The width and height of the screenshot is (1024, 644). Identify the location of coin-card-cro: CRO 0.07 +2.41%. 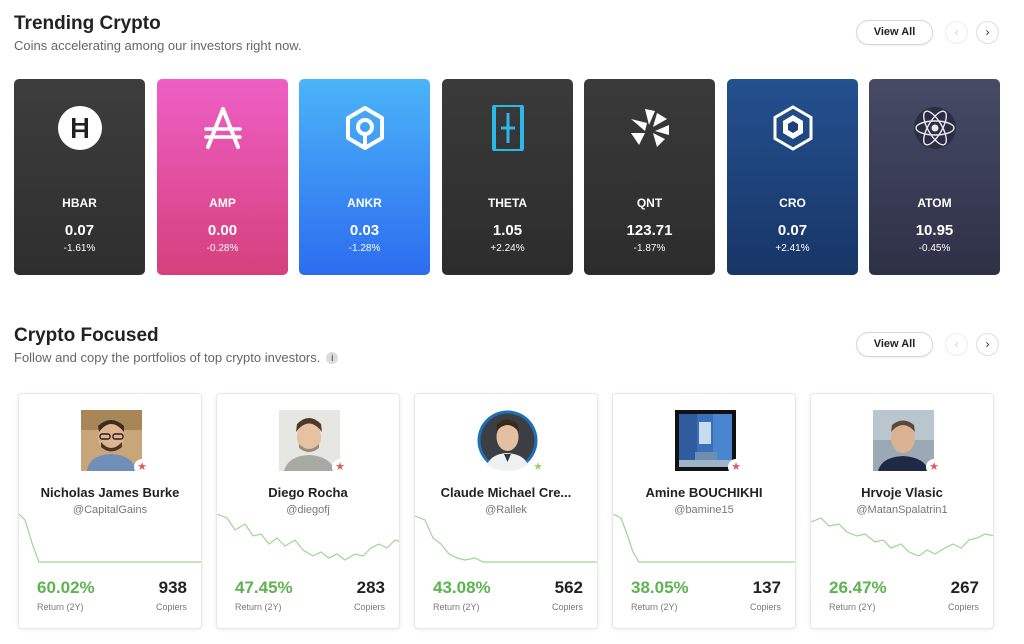
(792, 177).